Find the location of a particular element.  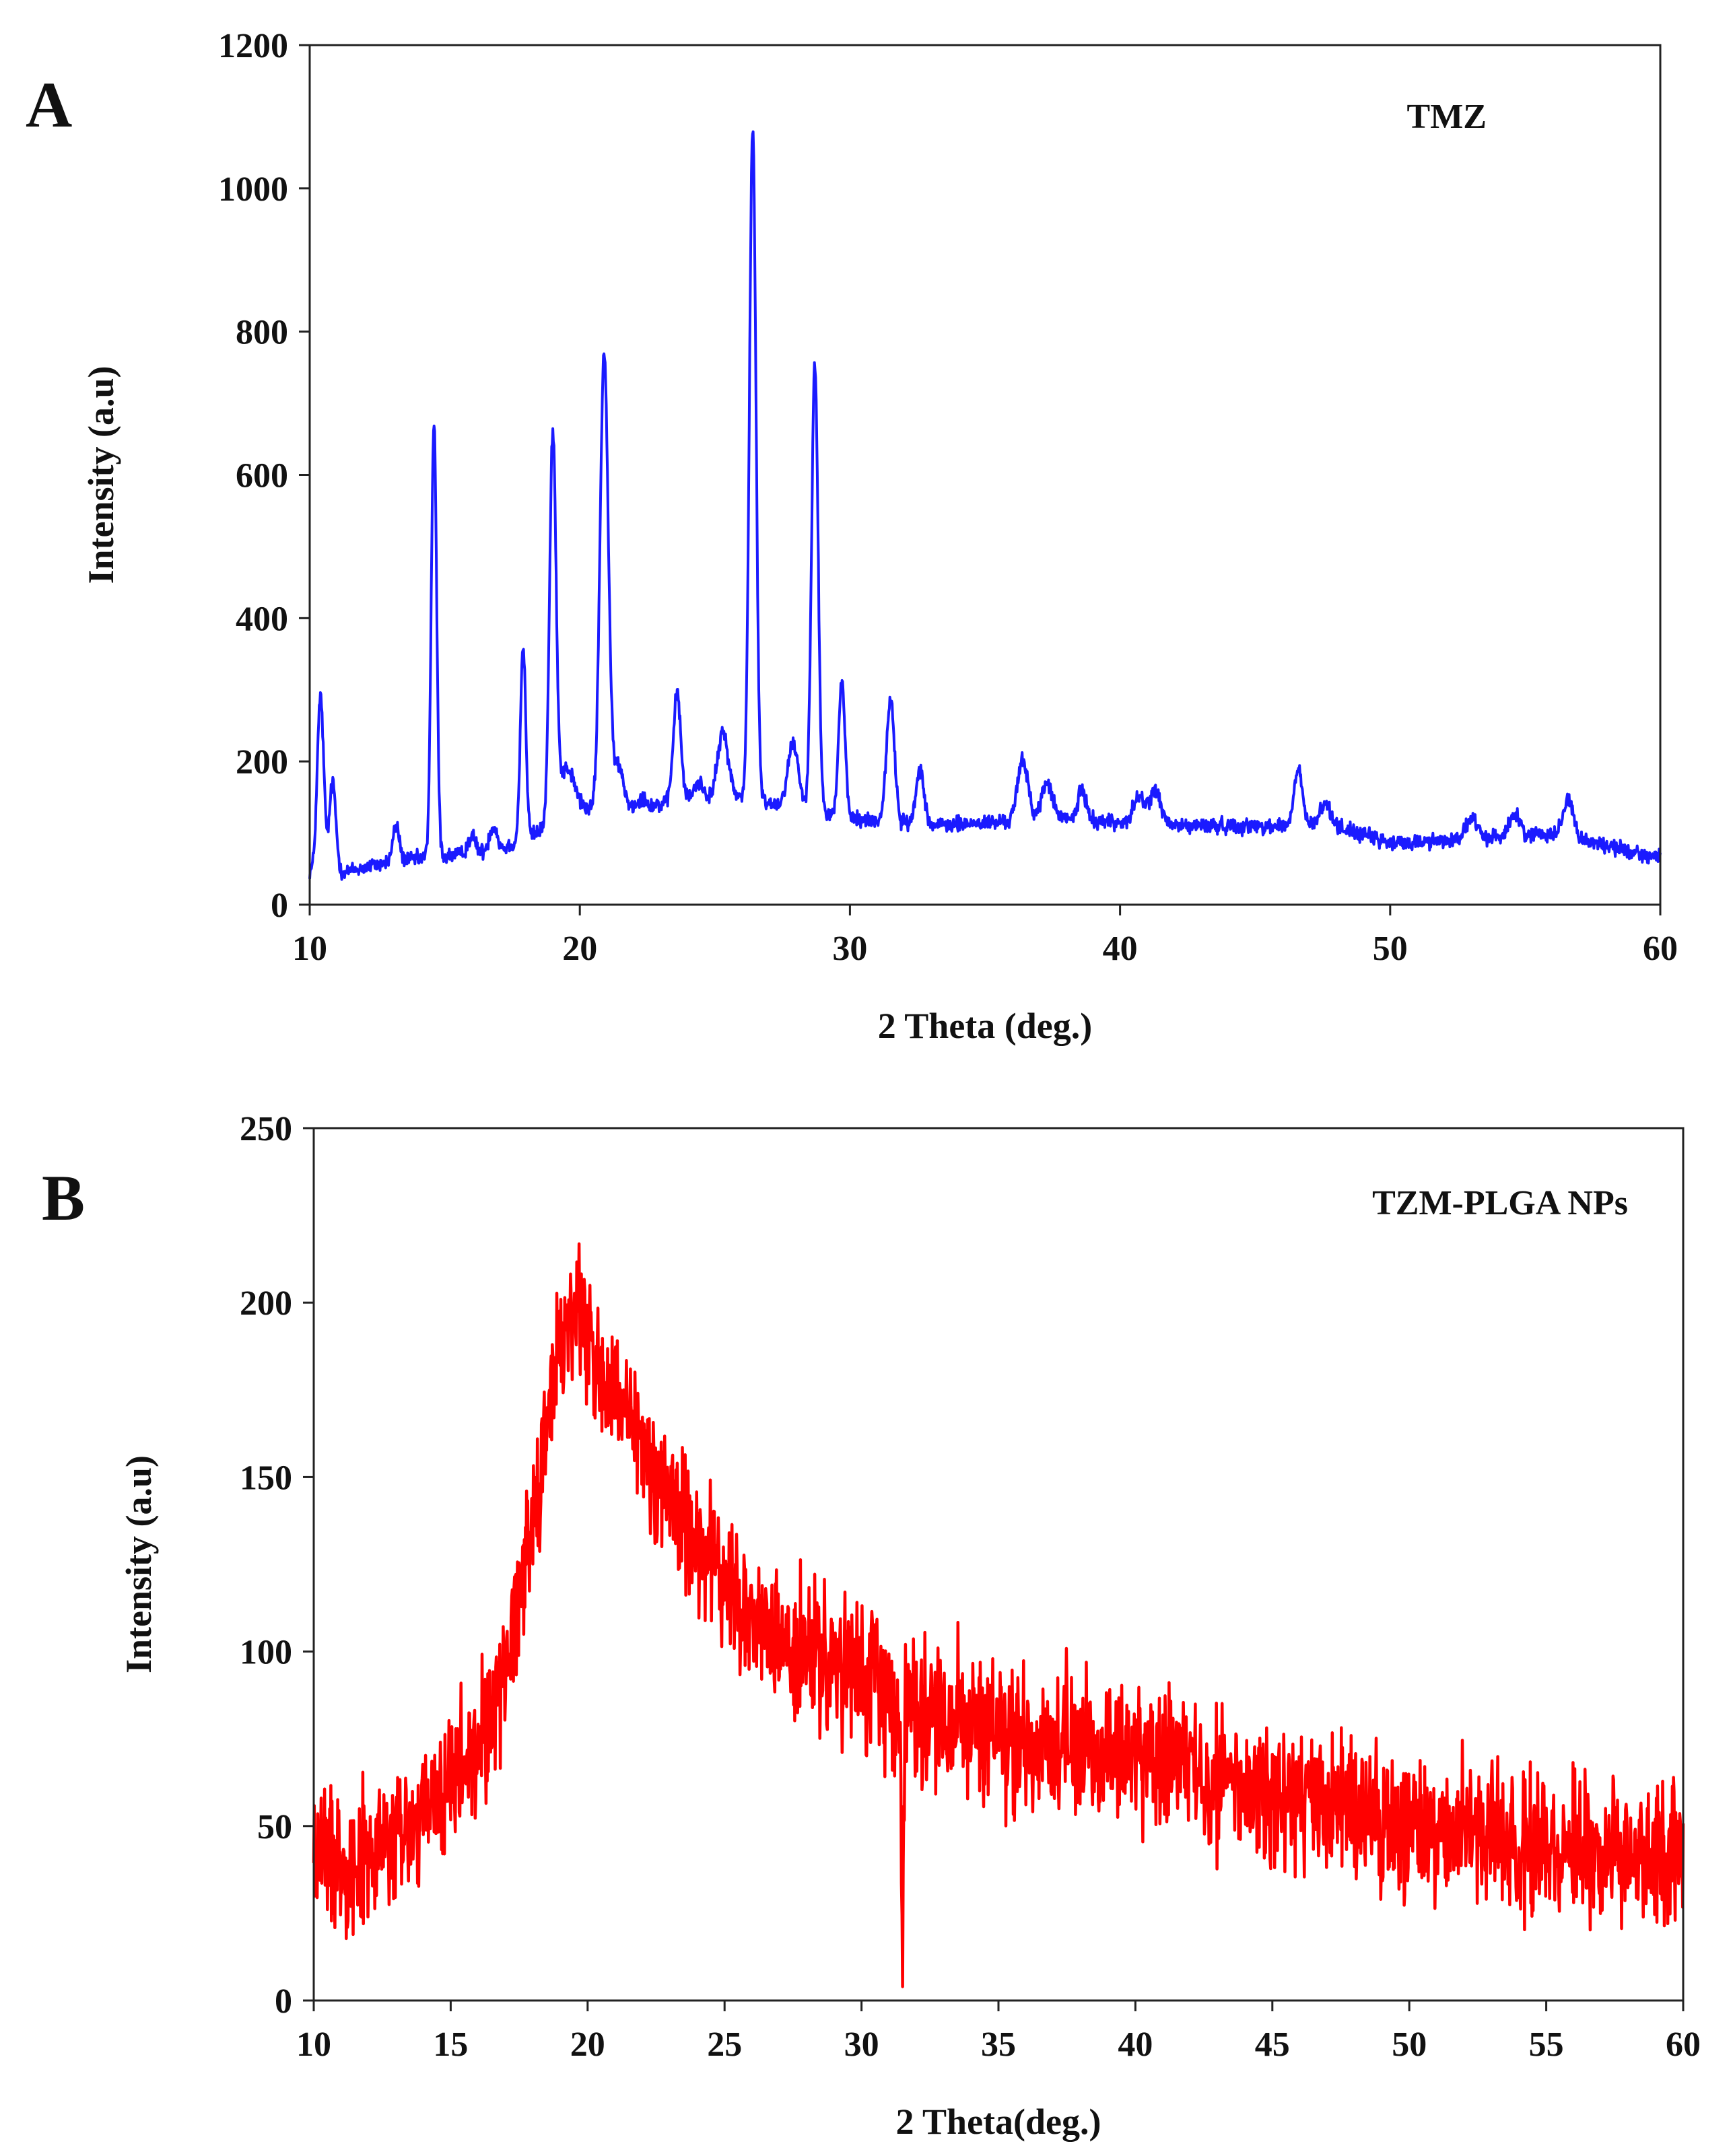

x-axis-label: 2 Theta(deg.) is located at coordinates (998, 2121).